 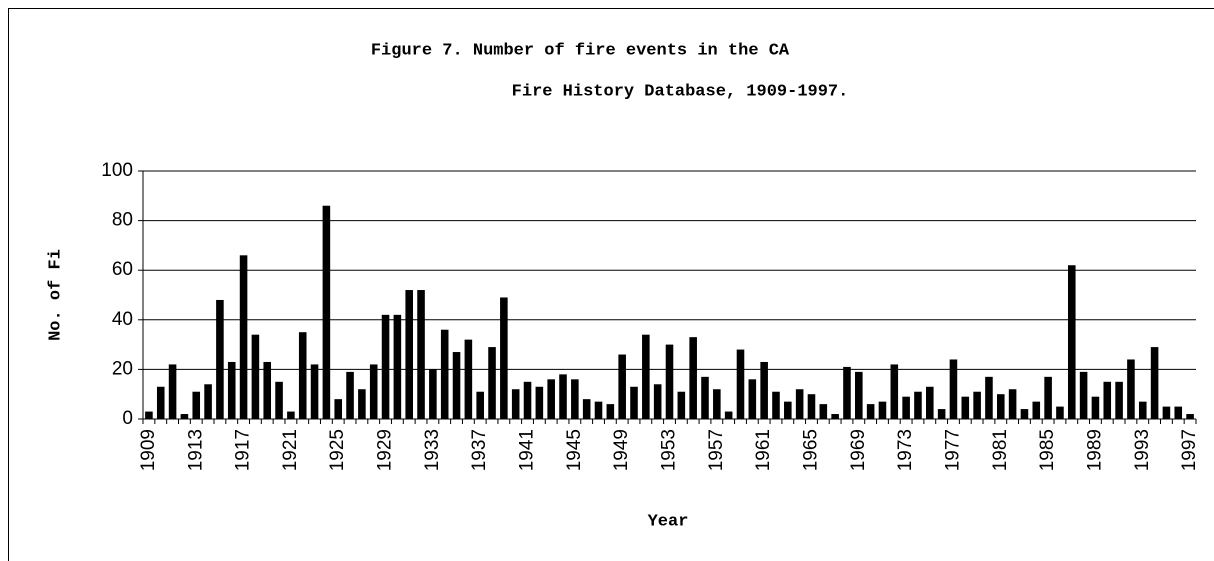 What do you see at coordinates (195, 450) in the screenshot?
I see `x-tick-label: 1913` at bounding box center [195, 450].